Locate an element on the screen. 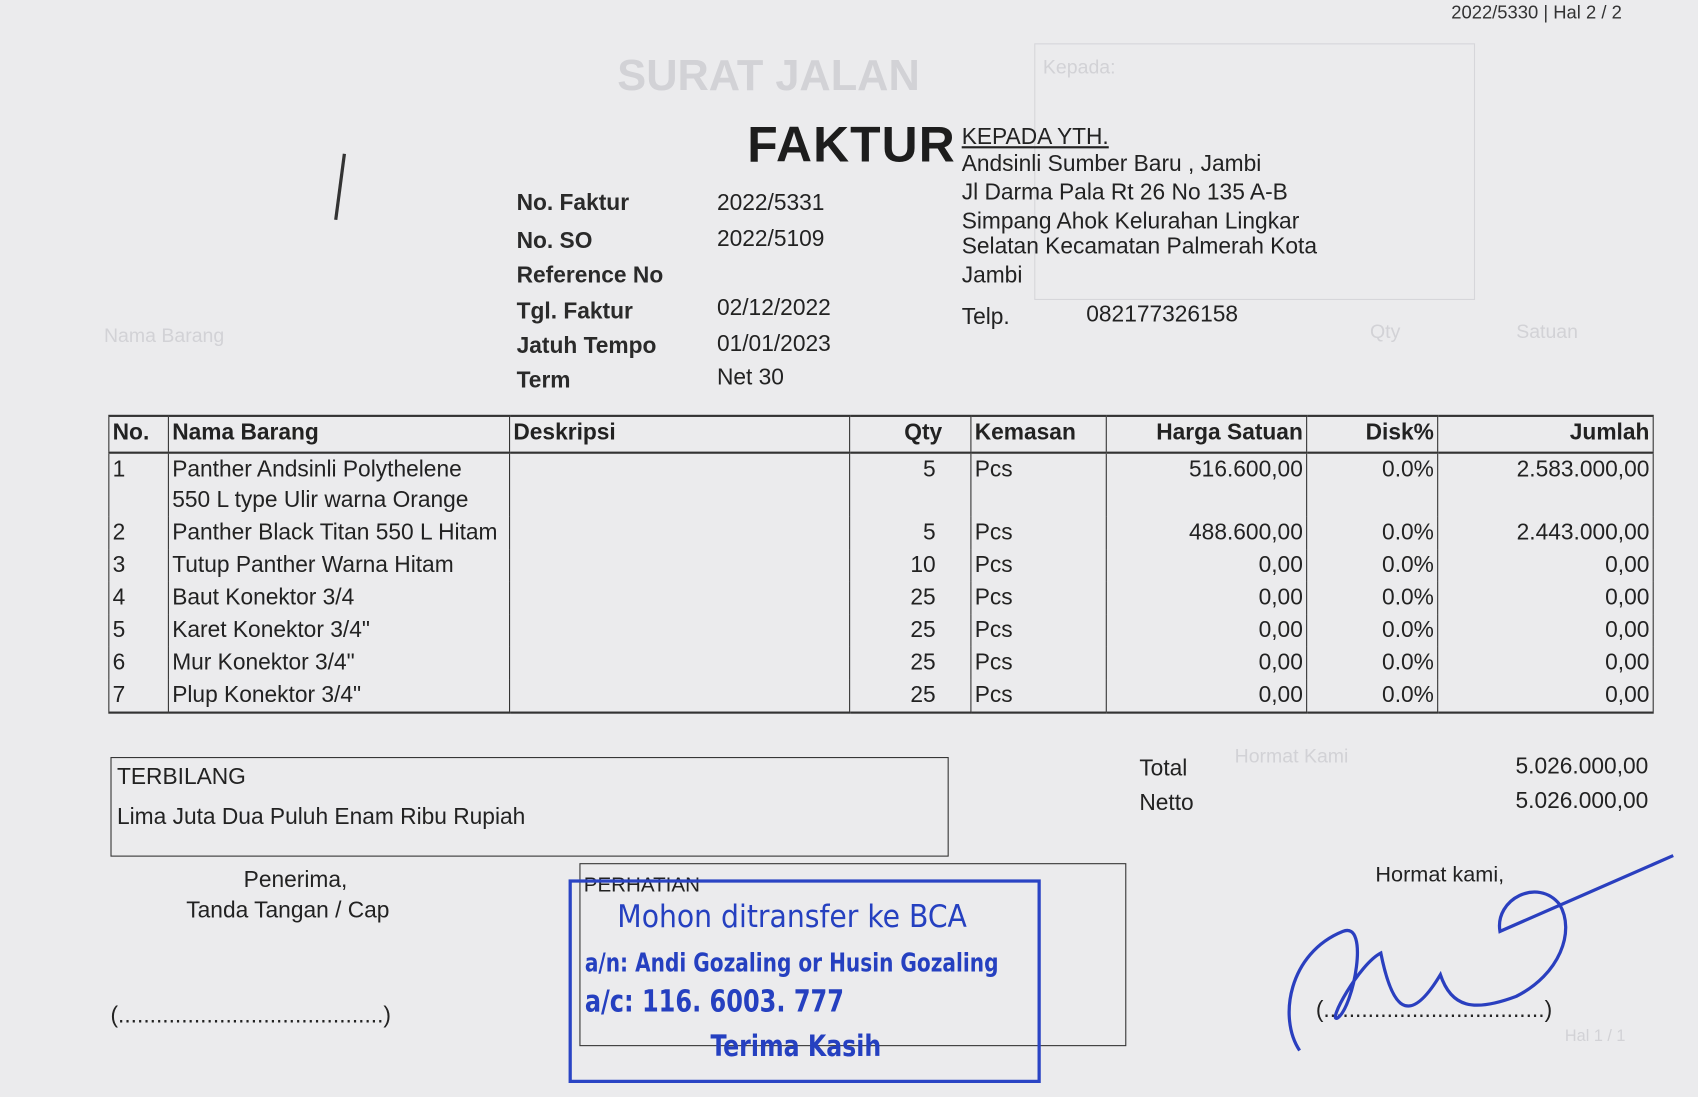 This screenshot has height=1097, width=1698. meta-label: Reference No is located at coordinates (590, 276).